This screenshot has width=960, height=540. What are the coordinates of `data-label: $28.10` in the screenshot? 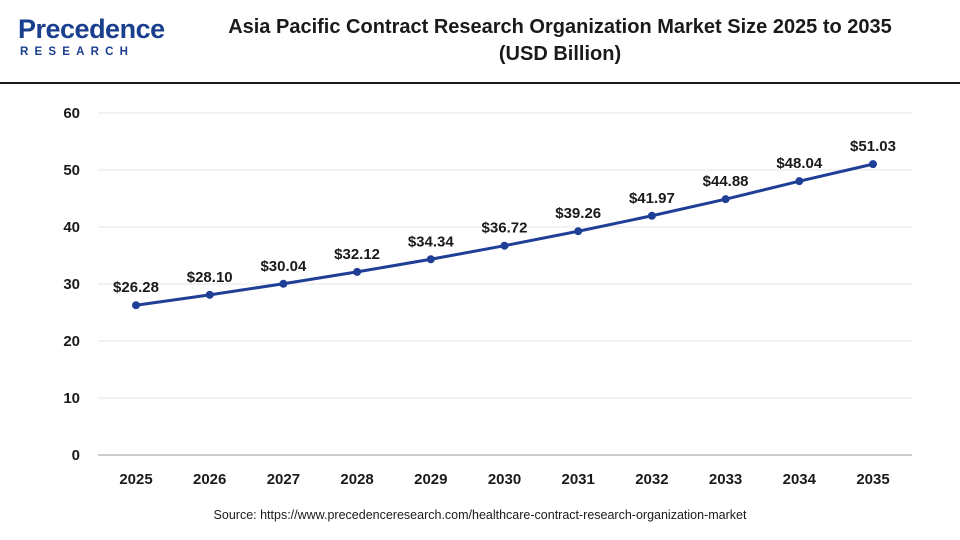 It's located at (210, 277).